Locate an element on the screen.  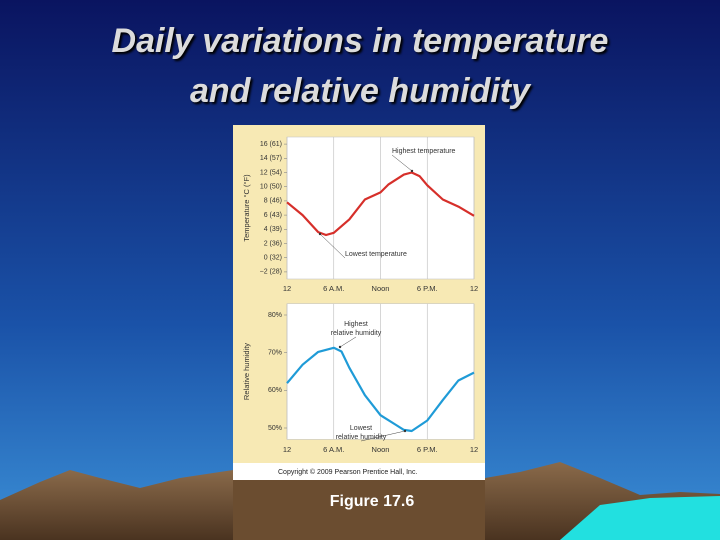
y-tick-label: 0 (32) is located at coordinates (273, 258).